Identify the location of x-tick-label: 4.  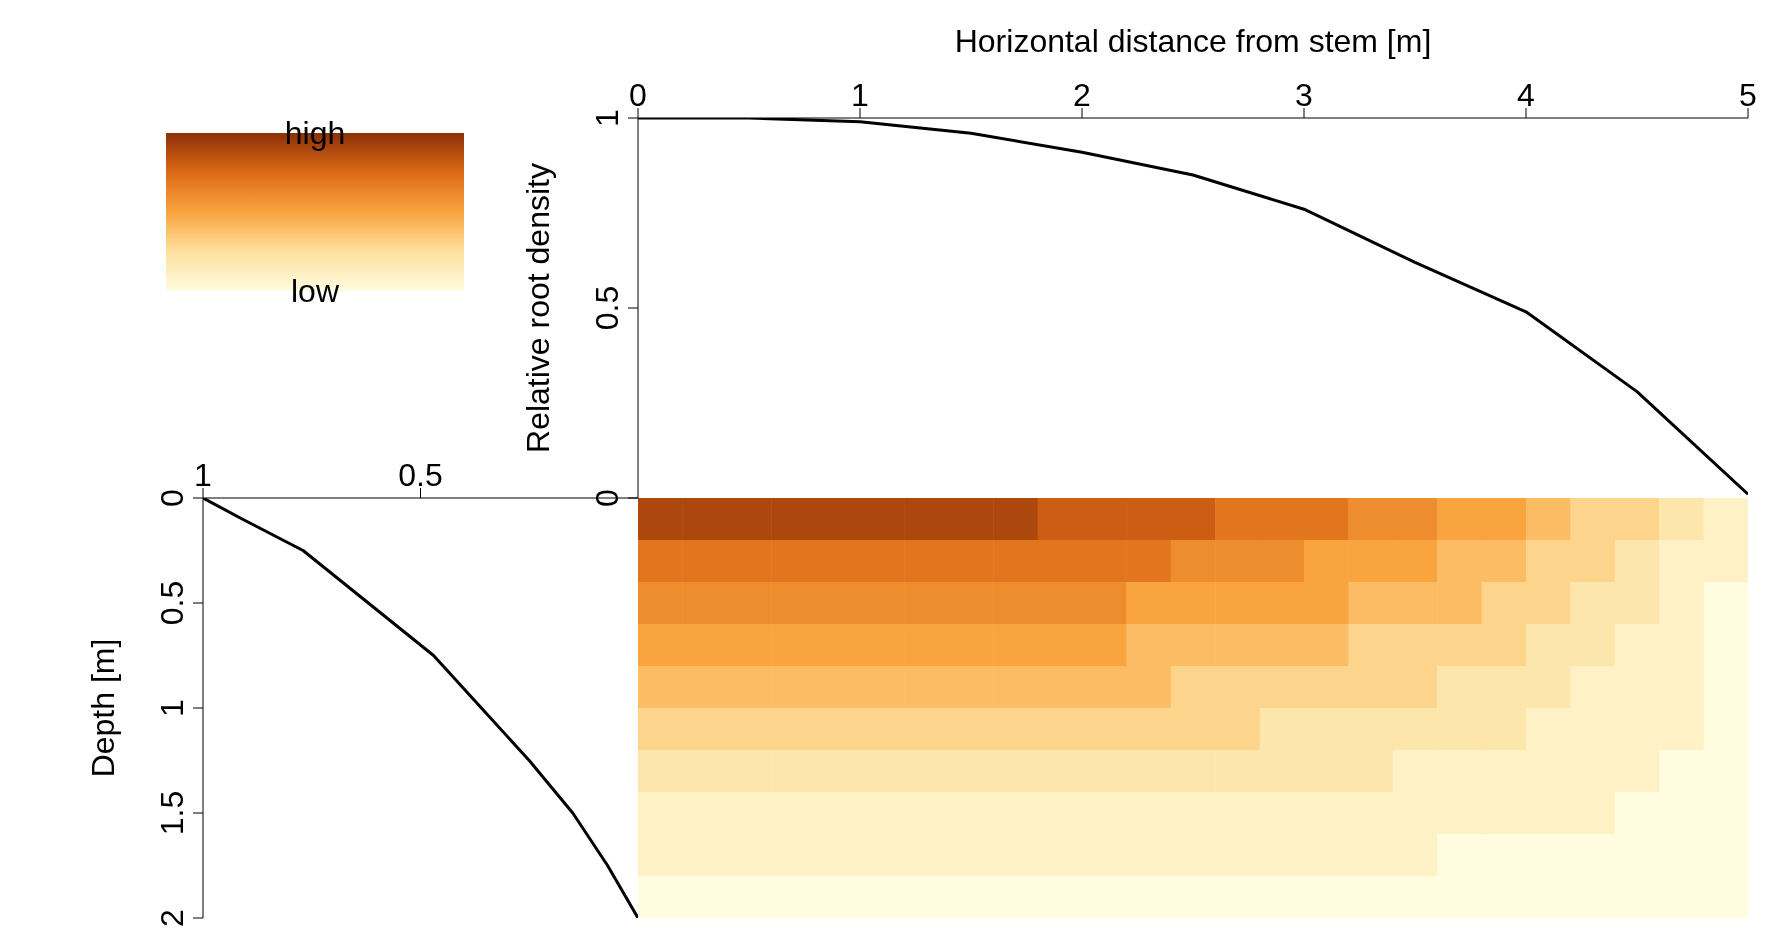
(1526, 95).